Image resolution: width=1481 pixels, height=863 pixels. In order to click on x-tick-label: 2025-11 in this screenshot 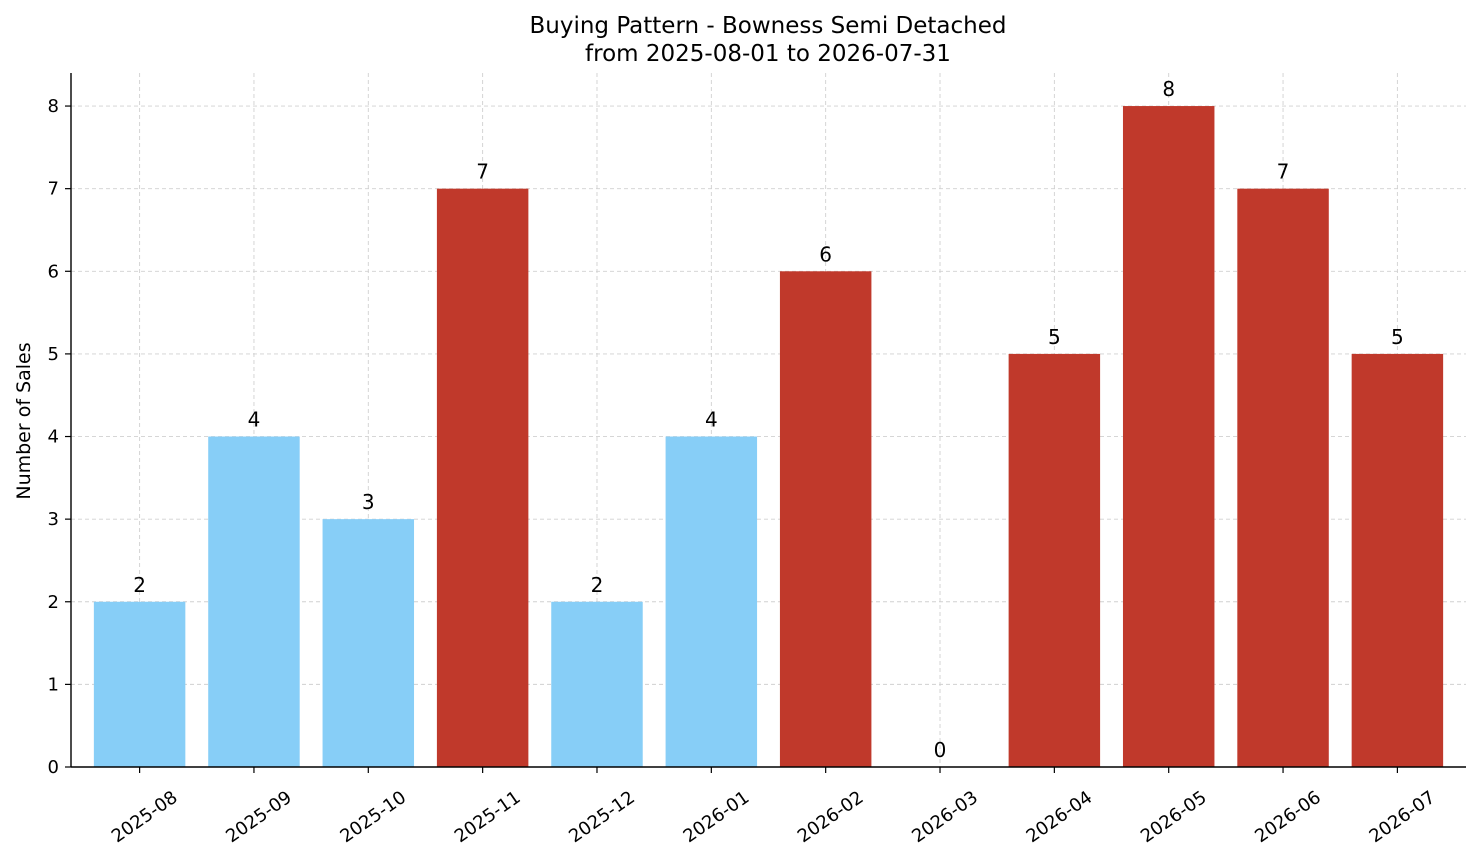, I will do `click(488, 817)`.